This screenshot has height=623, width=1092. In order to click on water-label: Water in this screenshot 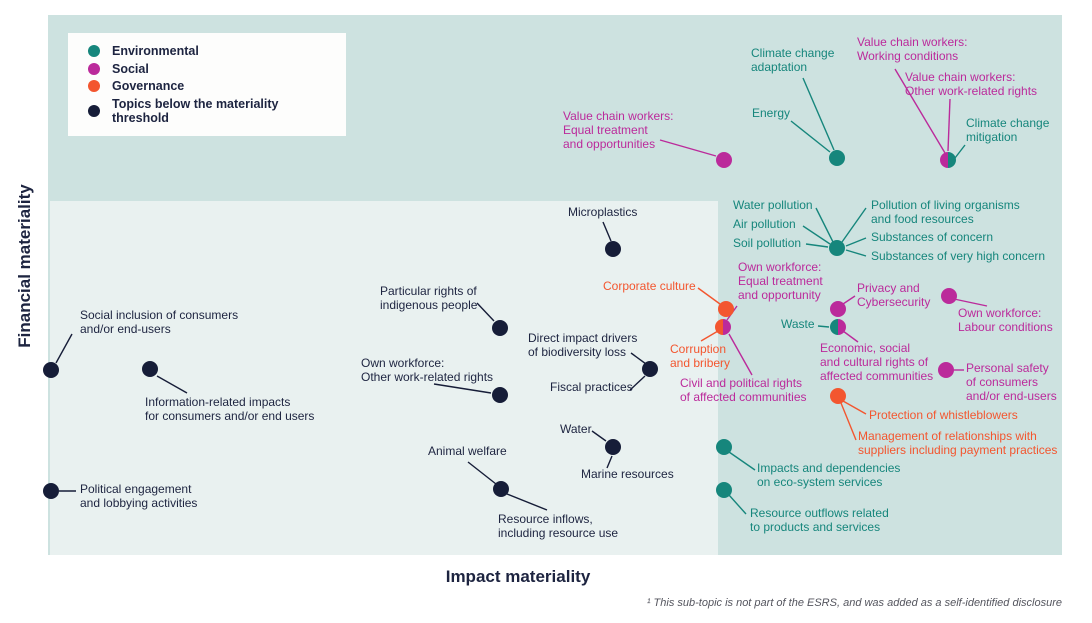, I will do `click(576, 429)`.